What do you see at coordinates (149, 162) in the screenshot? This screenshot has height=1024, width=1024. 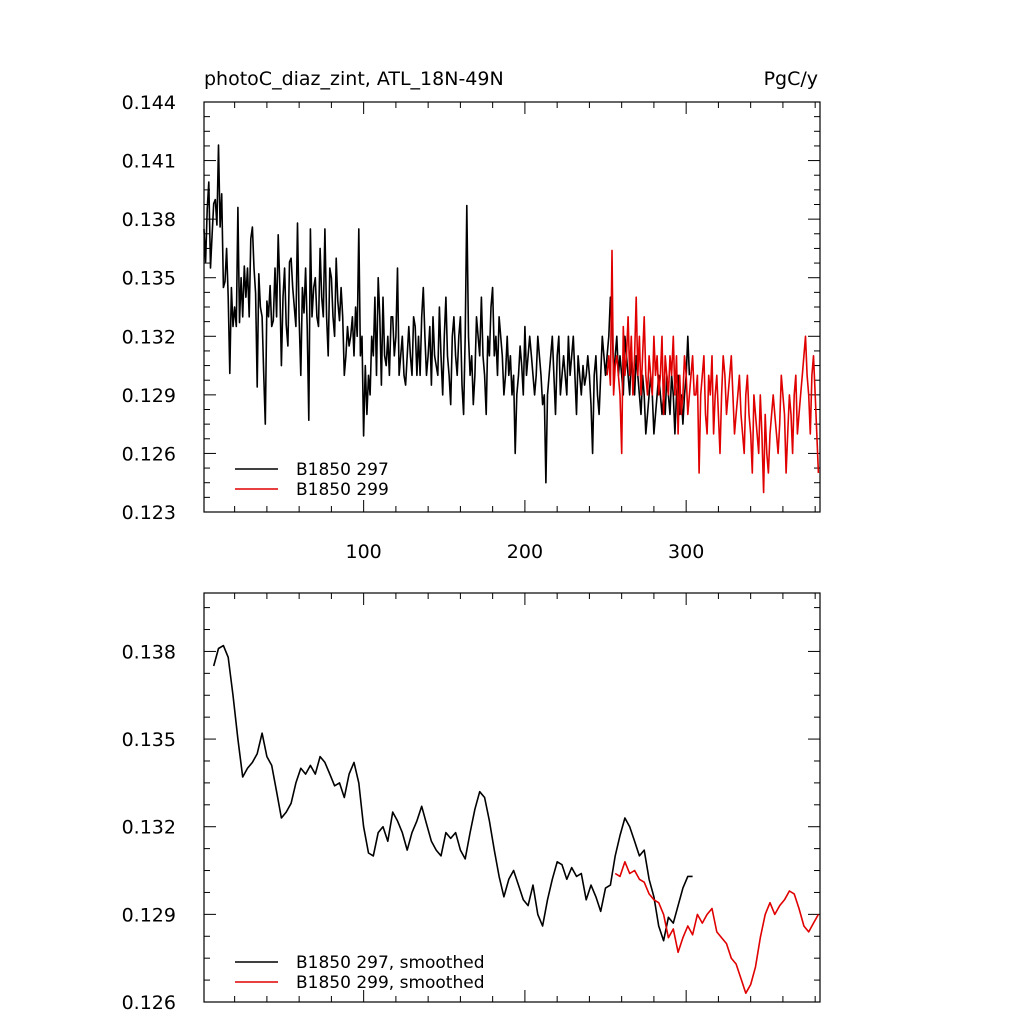 I see `y-tick-label: 0.141` at bounding box center [149, 162].